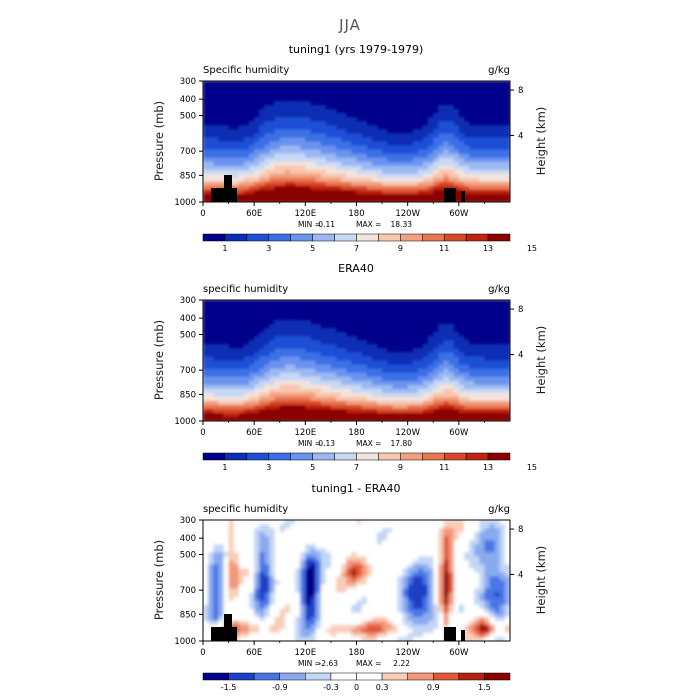  What do you see at coordinates (402, 443) in the screenshot?
I see `max-value: 17.80` at bounding box center [402, 443].